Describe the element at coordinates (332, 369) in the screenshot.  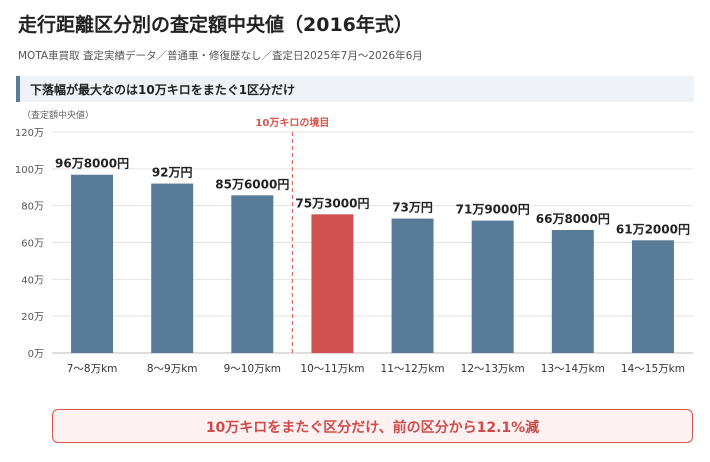
I see `x-tick-label: 10〜11万km` at that location.